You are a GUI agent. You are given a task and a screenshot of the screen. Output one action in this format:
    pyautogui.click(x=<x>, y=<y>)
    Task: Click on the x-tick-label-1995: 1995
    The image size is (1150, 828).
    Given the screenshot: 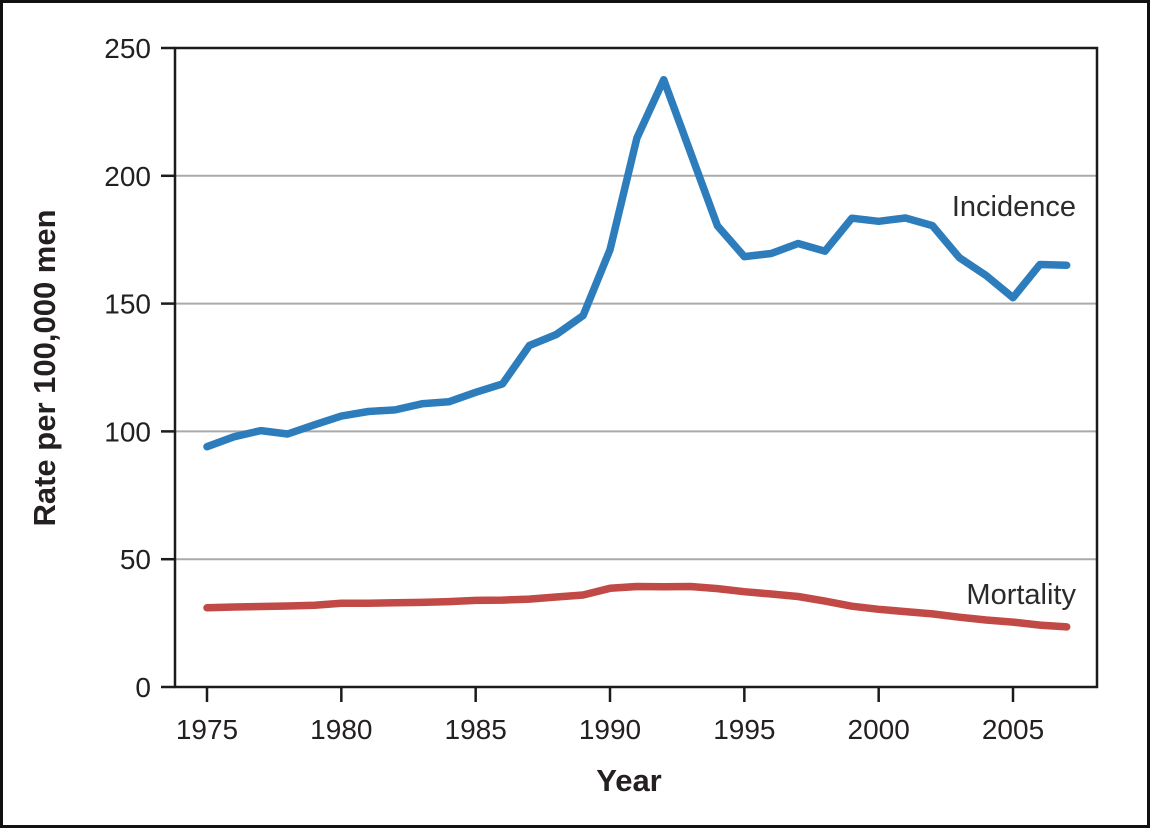 What is the action you would take?
    pyautogui.click(x=744, y=729)
    